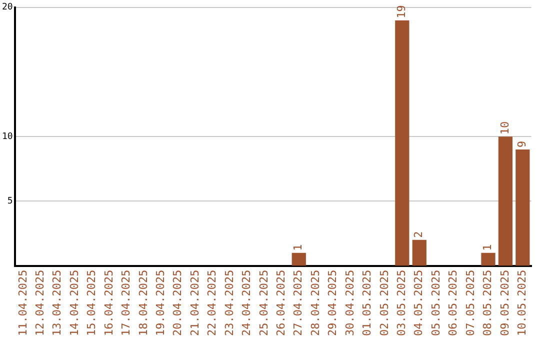  Describe the element at coordinates (177, 303) in the screenshot. I see `x-tick-label: 20.04.2025` at that location.